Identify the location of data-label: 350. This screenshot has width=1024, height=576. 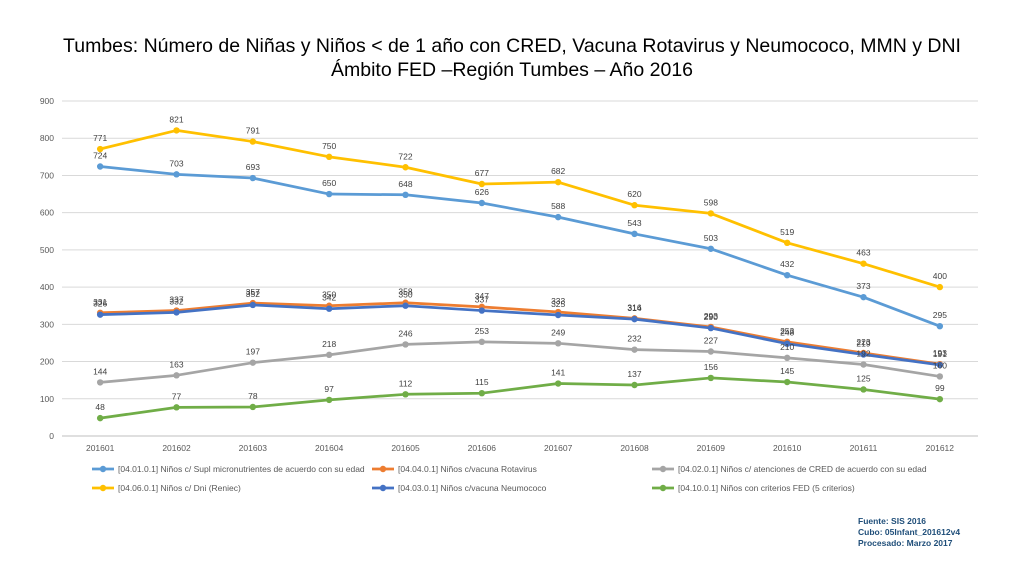
(405, 295).